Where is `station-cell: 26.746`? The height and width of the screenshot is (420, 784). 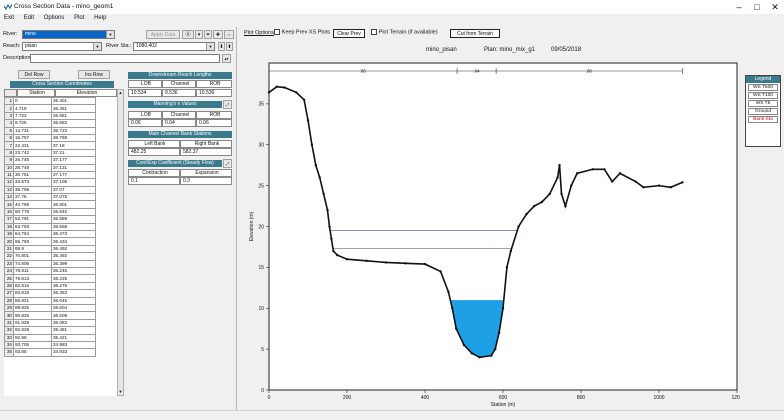 station-cell: 26.746 is located at coordinates (32, 160).